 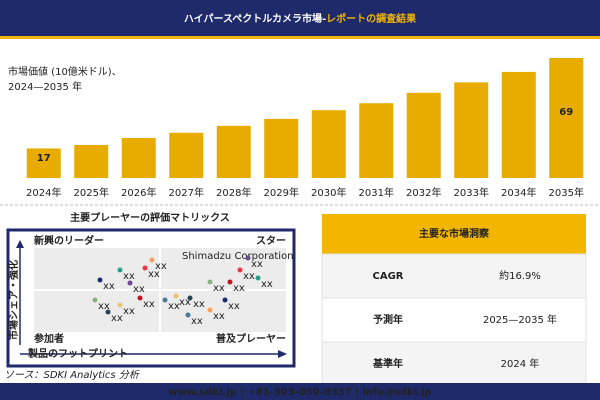 I want to click on row-key: CAGR, so click(x=388, y=276).